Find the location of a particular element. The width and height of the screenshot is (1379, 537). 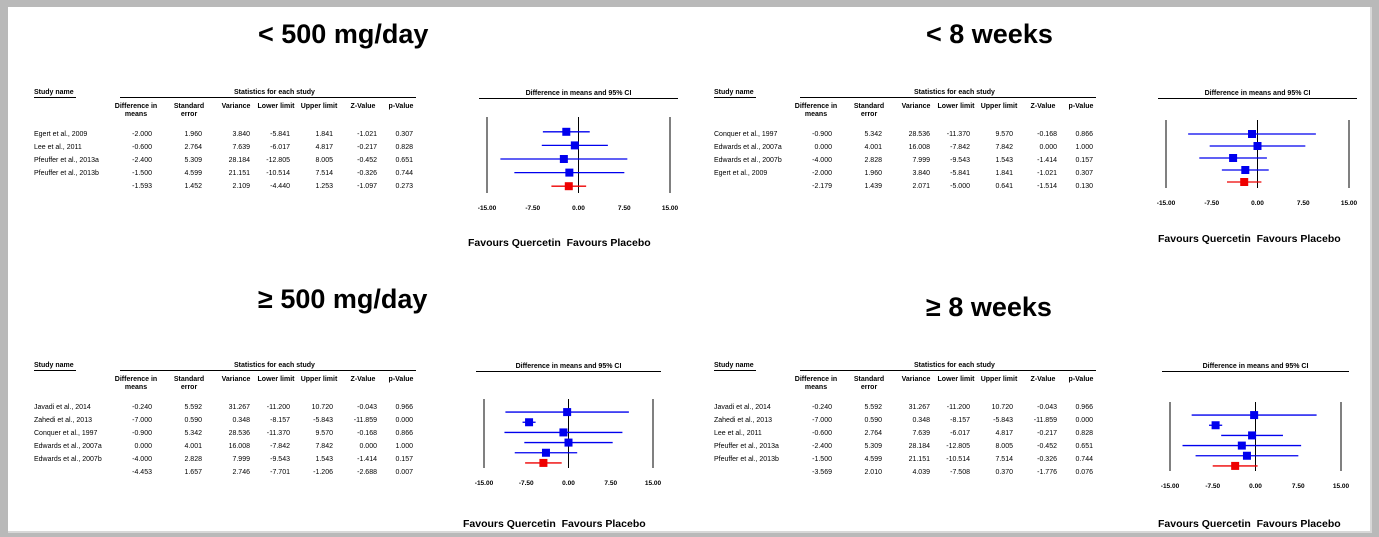

variance-cell: 28.184 is located at coordinates (239, 160).